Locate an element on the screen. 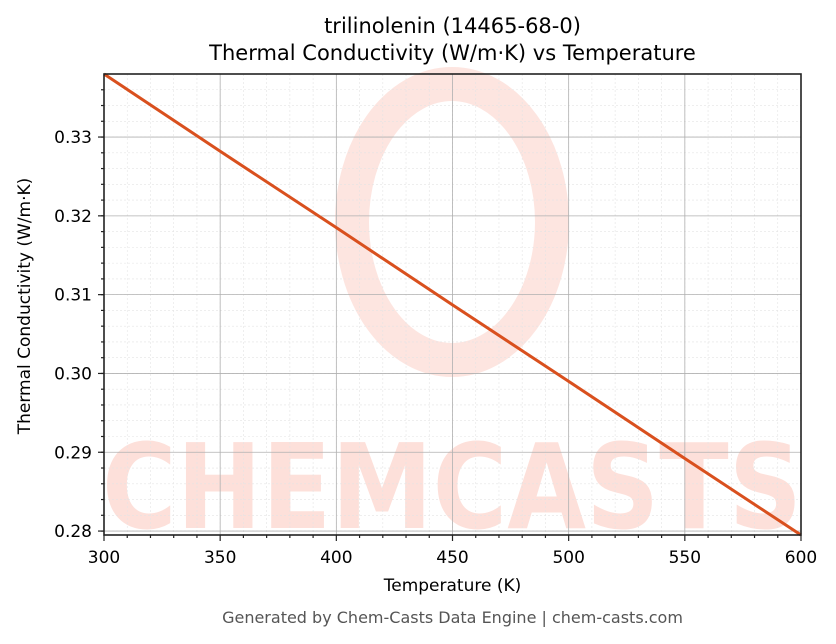 This screenshot has width=836, height=644. y-axis-label: Thermal Conductivity (W/m·K) is located at coordinates (25, 306).